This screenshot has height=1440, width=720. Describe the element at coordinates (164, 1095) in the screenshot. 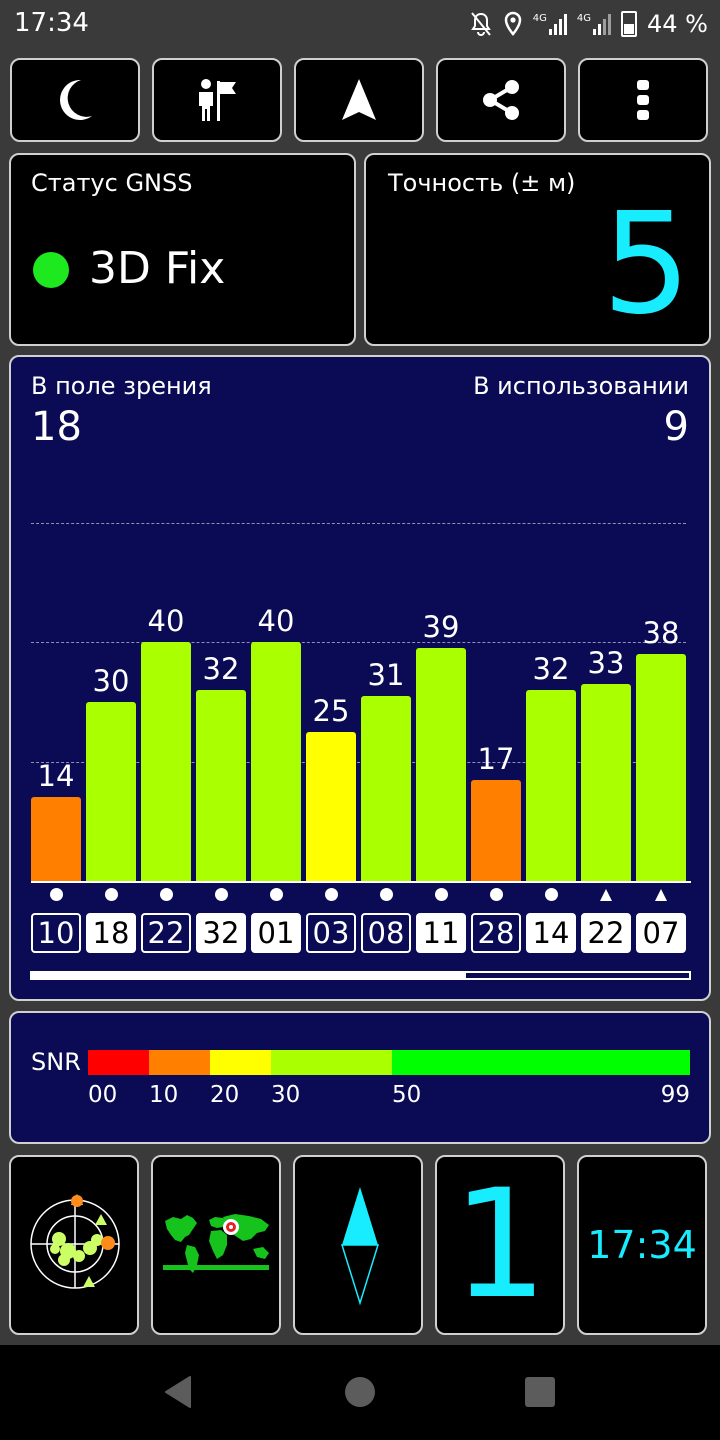

I see `snr-tick-label: 10` at that location.